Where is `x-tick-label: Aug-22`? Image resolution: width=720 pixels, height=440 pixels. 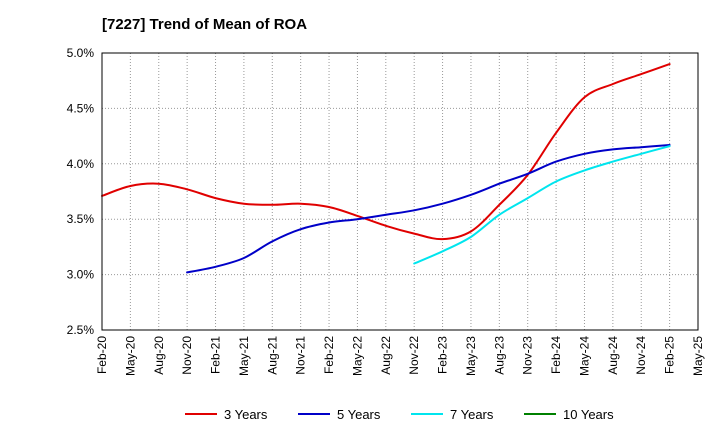
x-tick-label: Aug-22 is located at coordinates (386, 355).